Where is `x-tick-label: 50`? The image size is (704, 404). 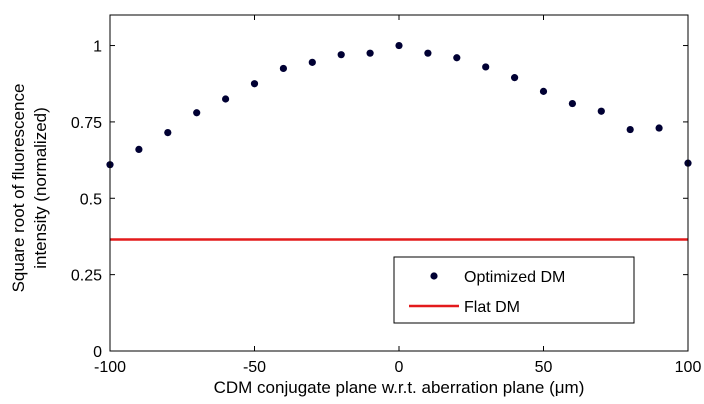 x-tick-label: 50 is located at coordinates (544, 367).